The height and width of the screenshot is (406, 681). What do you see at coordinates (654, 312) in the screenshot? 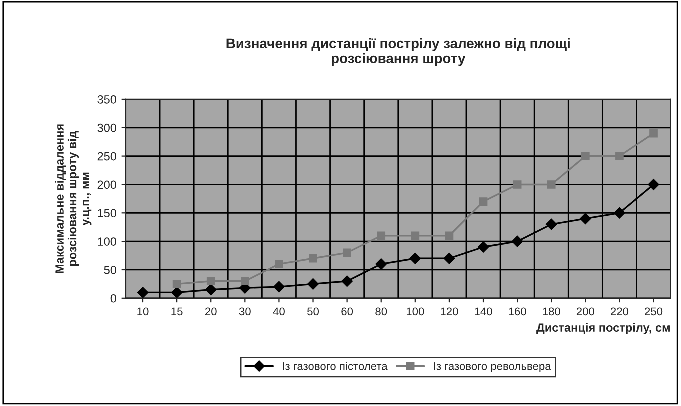
I see `x-tick-label: 250` at bounding box center [654, 312].